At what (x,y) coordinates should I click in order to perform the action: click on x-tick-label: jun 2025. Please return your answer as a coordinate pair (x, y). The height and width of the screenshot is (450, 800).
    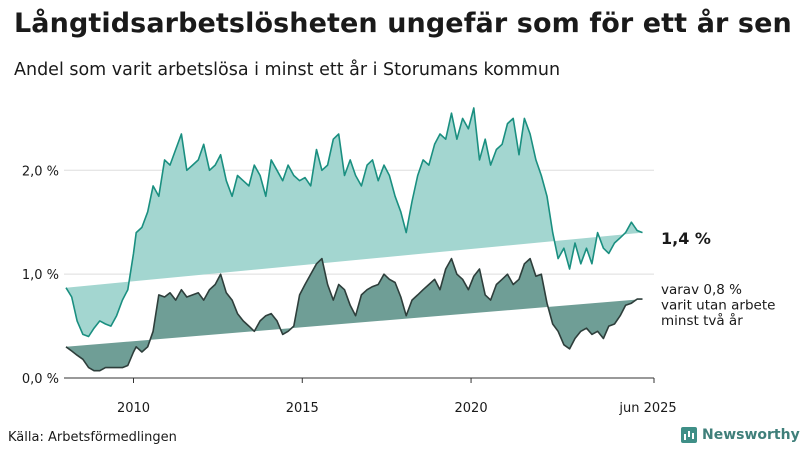
    Looking at the image, I should click on (647, 408).